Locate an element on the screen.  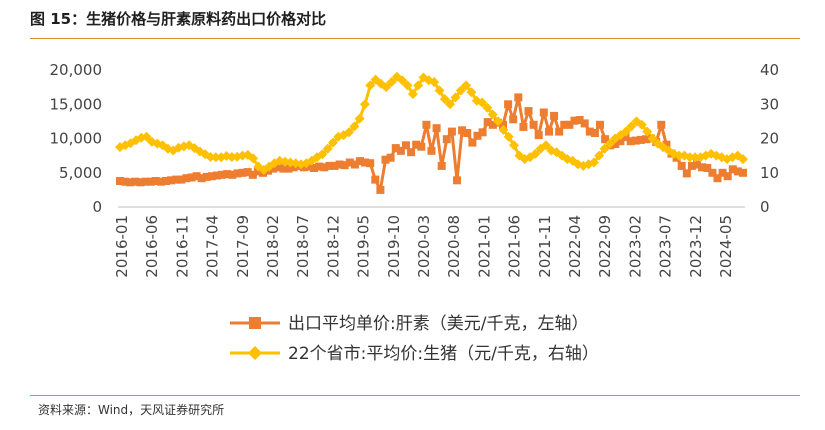
source-note: 资料来源：Wind，天风证券研究所 is located at coordinates (131, 410).